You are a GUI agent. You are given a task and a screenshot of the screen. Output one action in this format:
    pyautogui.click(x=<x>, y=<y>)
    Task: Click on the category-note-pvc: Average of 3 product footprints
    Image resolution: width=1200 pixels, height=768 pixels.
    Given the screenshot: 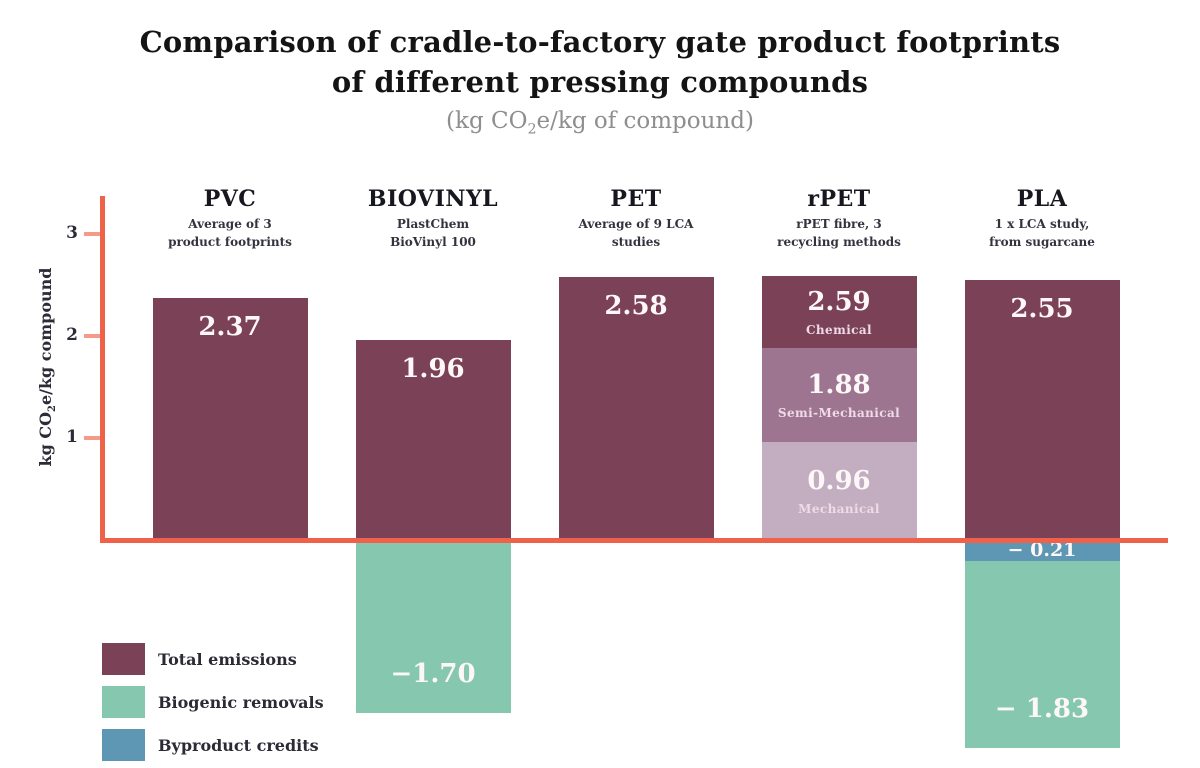 What is the action you would take?
    pyautogui.click(x=230, y=233)
    